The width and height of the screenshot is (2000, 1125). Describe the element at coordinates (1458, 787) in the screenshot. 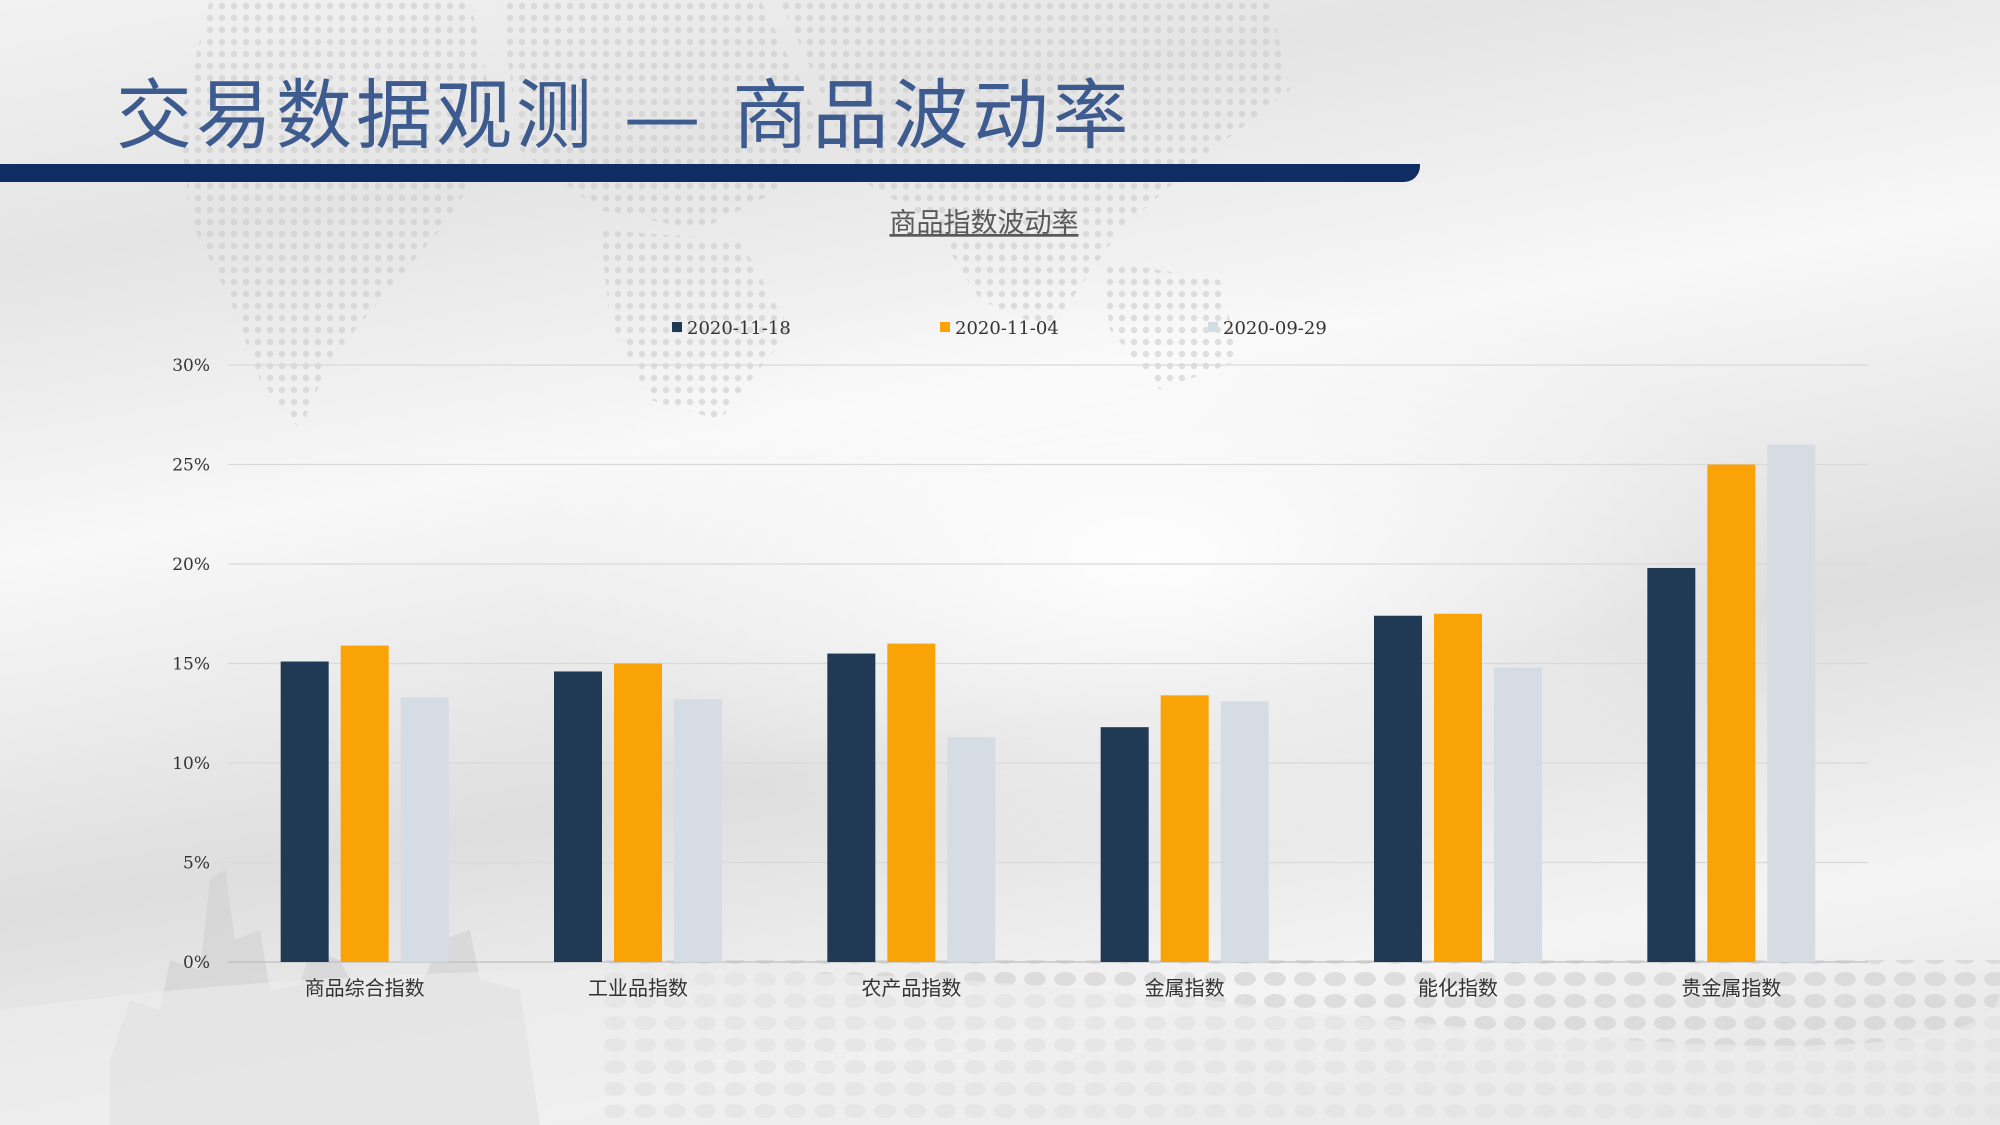

I see `bar-2020-11-04-能化指数` at that location.